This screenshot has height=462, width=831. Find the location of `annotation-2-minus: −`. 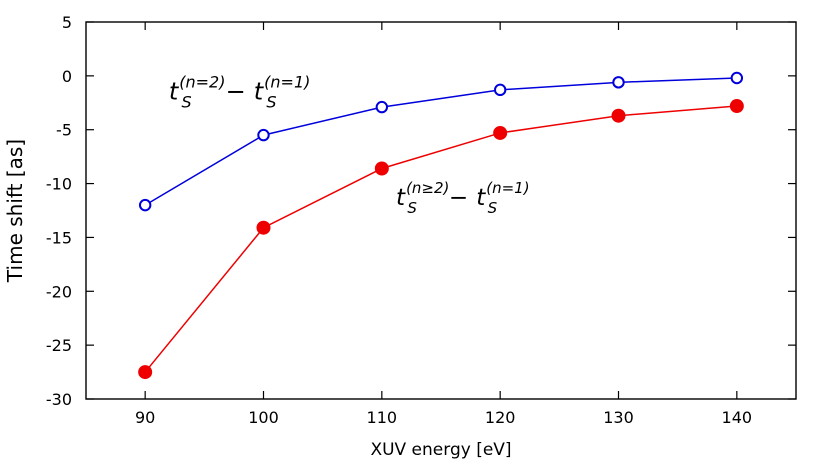

annotation-2-minus: − is located at coordinates (458, 198).